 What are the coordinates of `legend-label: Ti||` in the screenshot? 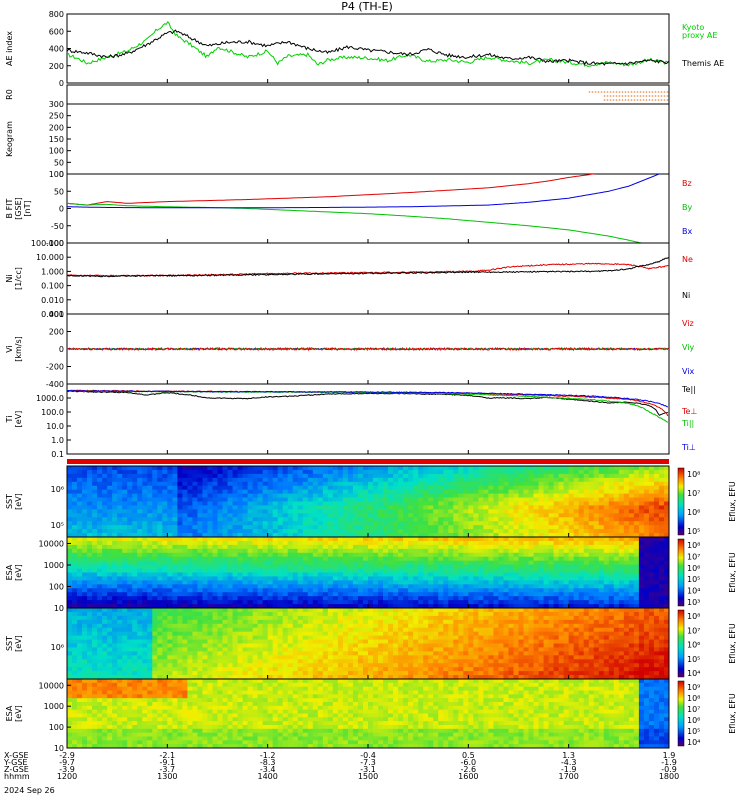 It's located at (687, 423).